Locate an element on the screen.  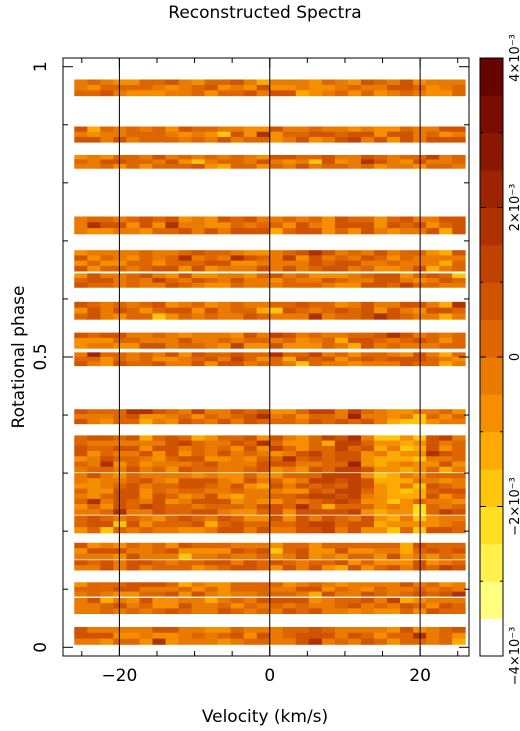
colorbar-step is located at coordinates (491, 77).